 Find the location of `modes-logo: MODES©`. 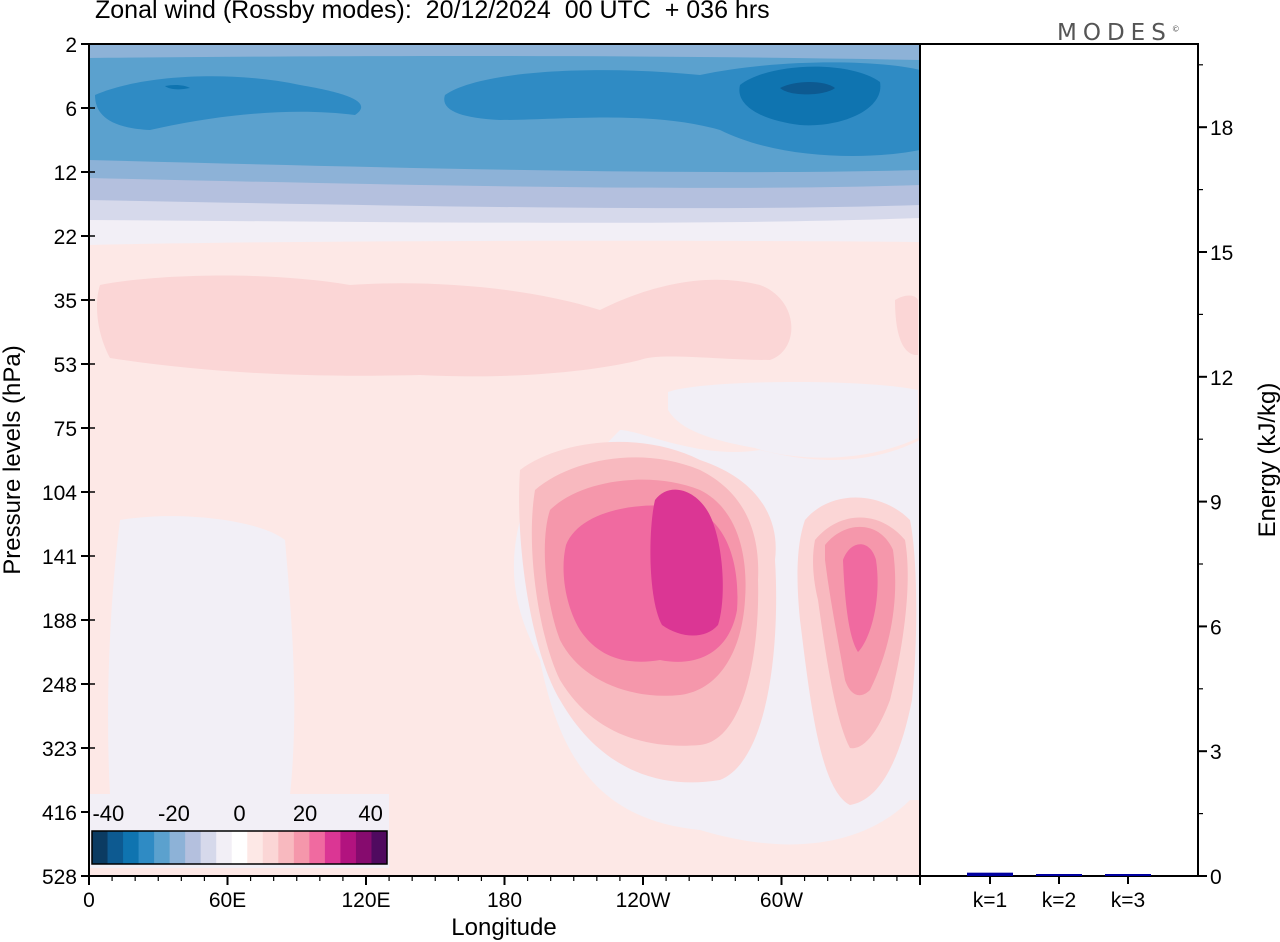

modes-logo: MODES© is located at coordinates (1118, 33).